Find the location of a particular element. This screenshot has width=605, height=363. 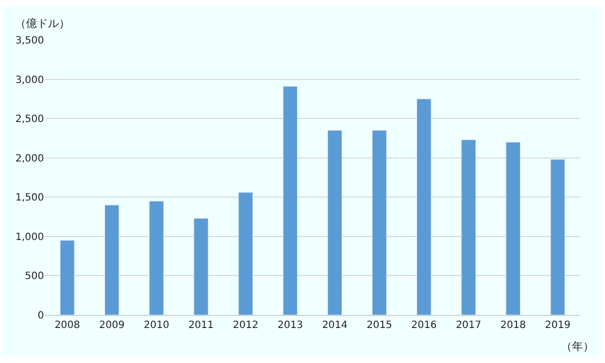

x-tick-label: 2014 is located at coordinates (335, 325).